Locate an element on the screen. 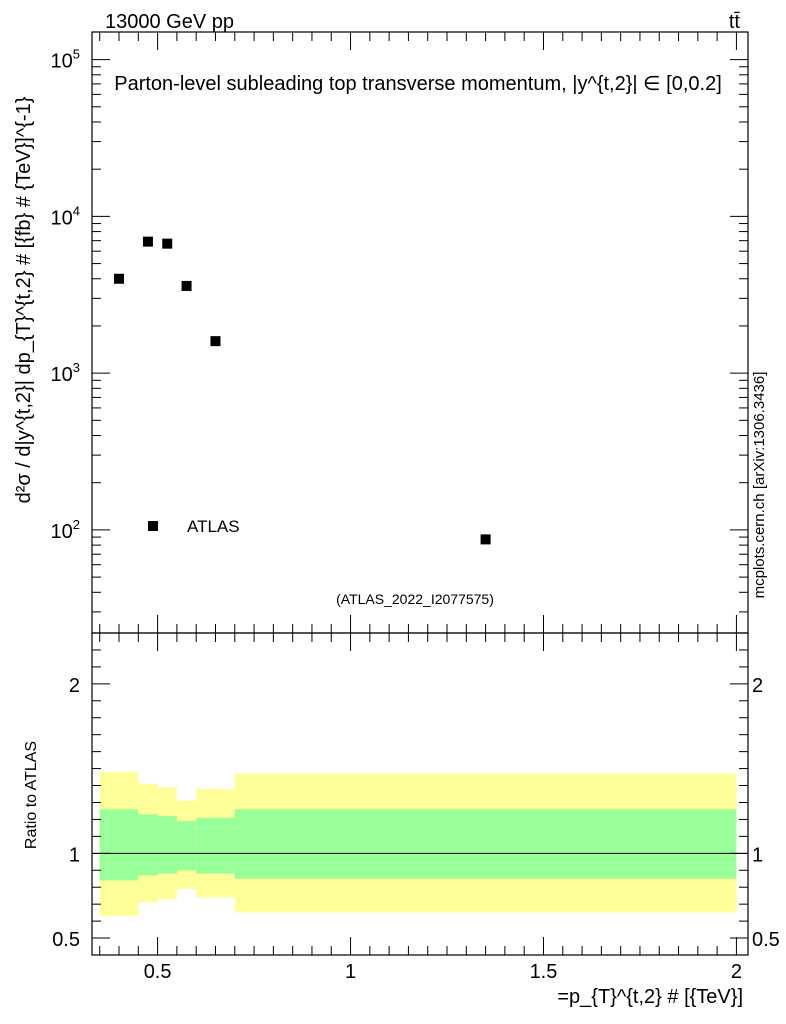 The image size is (786, 1024). y-tick-label: 10² is located at coordinates (65, 530).